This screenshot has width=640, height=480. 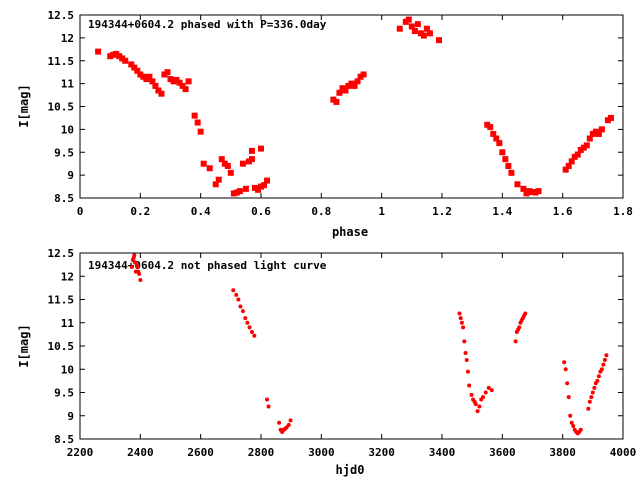 What do you see at coordinates (623, 211) in the screenshot?
I see `x-tick-label: 1.8` at bounding box center [623, 211].